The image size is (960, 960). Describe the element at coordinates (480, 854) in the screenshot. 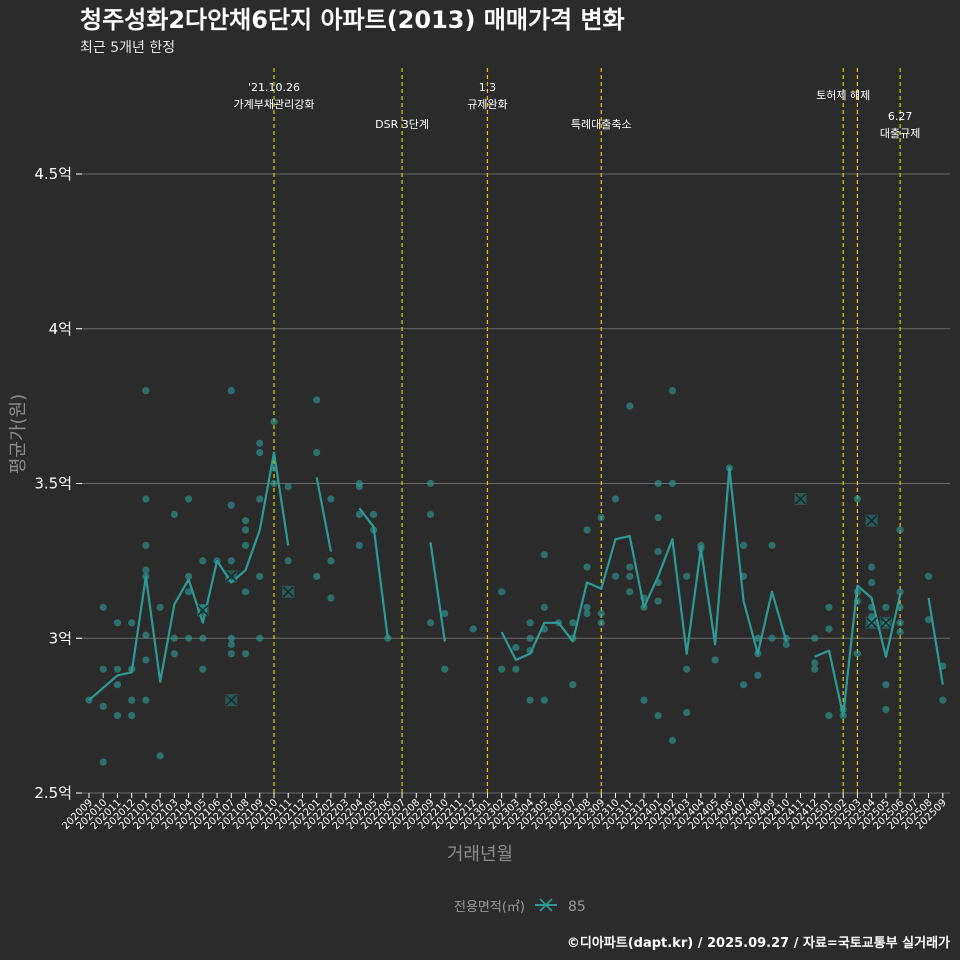

I see `x-axis-title: 거래년월` at that location.